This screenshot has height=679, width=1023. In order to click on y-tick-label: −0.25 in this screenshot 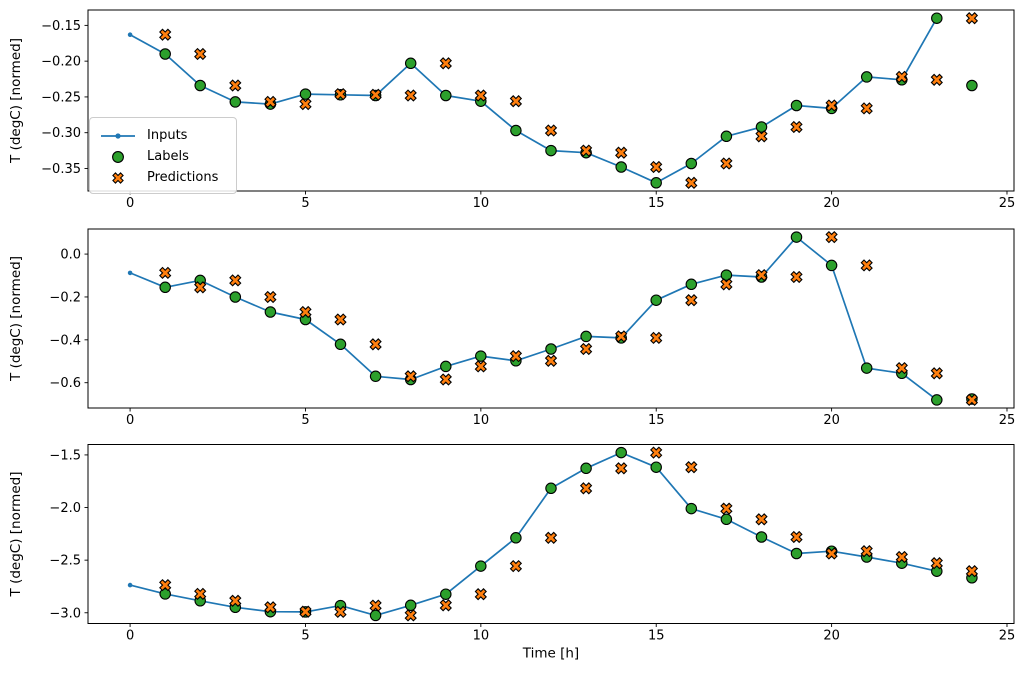, I will do `click(61, 97)`.